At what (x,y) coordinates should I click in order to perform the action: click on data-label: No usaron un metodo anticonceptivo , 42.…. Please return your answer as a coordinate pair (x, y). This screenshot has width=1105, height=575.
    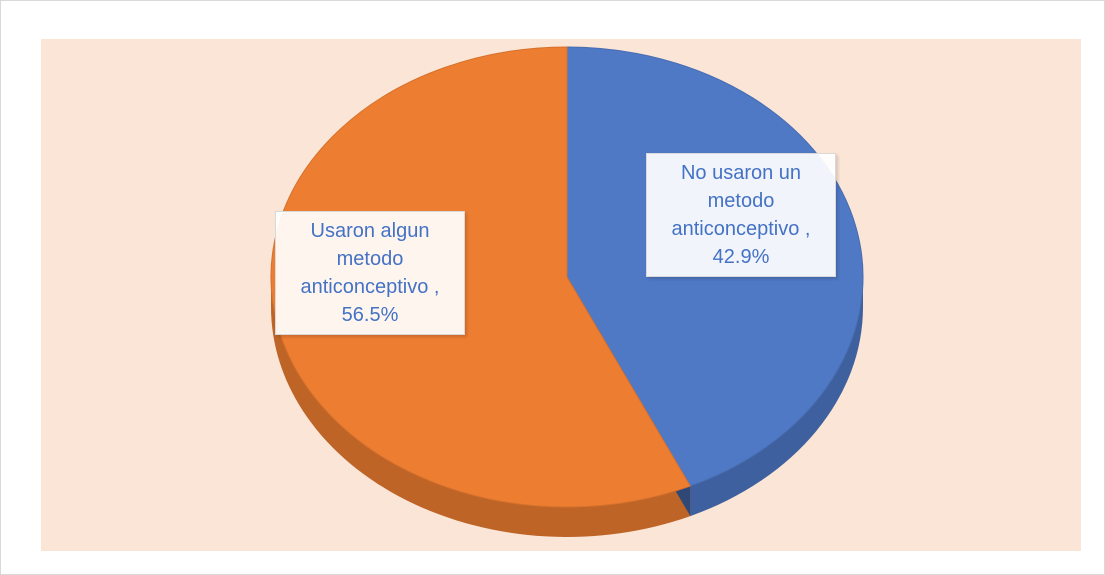
    Looking at the image, I should click on (741, 215).